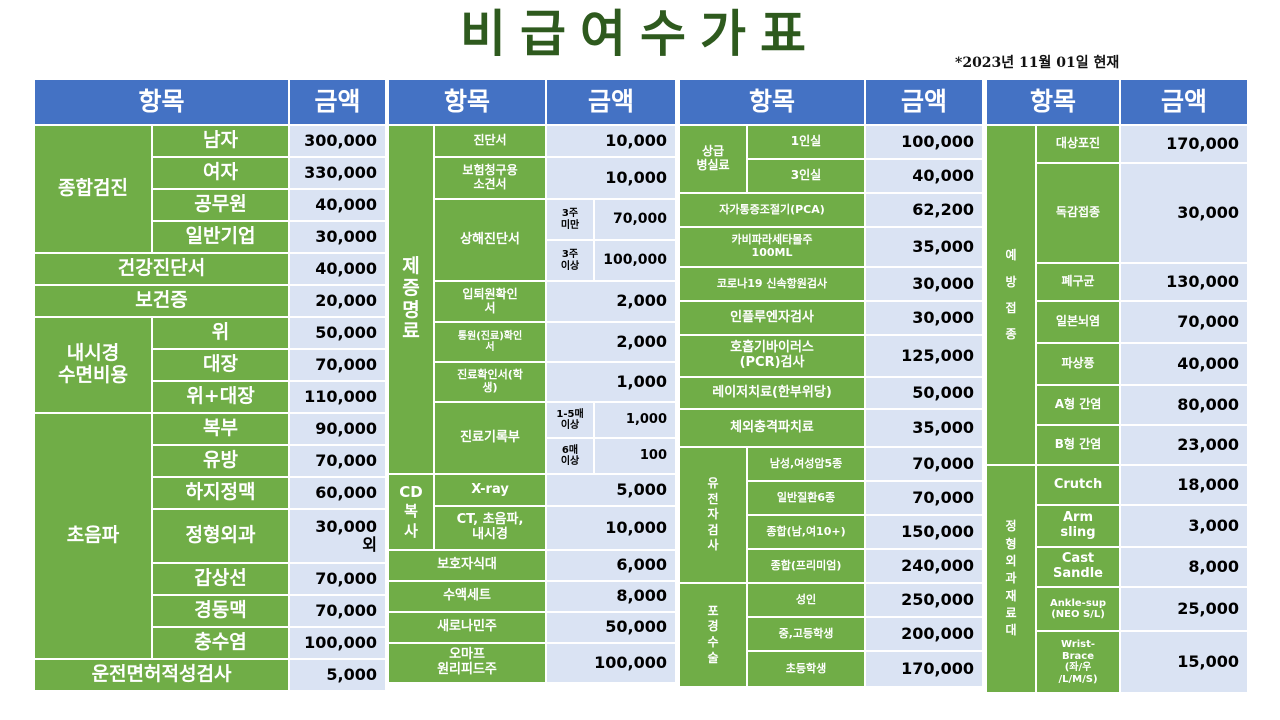 The height and width of the screenshot is (720, 1280). Describe the element at coordinates (713, 159) in the screenshot. I see `category-room: 상급 병실료` at that location.